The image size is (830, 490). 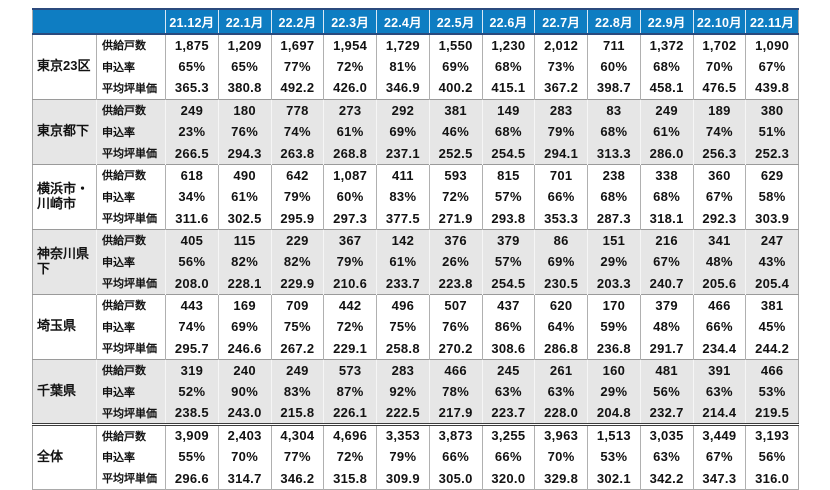 What do you see at coordinates (455, 261) in the screenshot?
I see `table-cell: 26%` at bounding box center [455, 261].